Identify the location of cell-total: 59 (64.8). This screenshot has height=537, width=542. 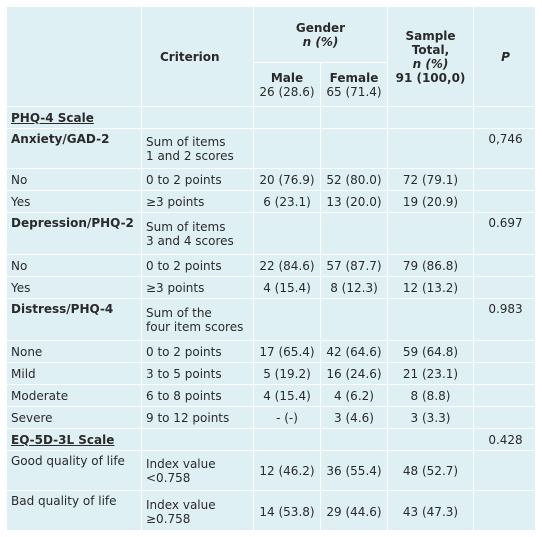
(430, 351).